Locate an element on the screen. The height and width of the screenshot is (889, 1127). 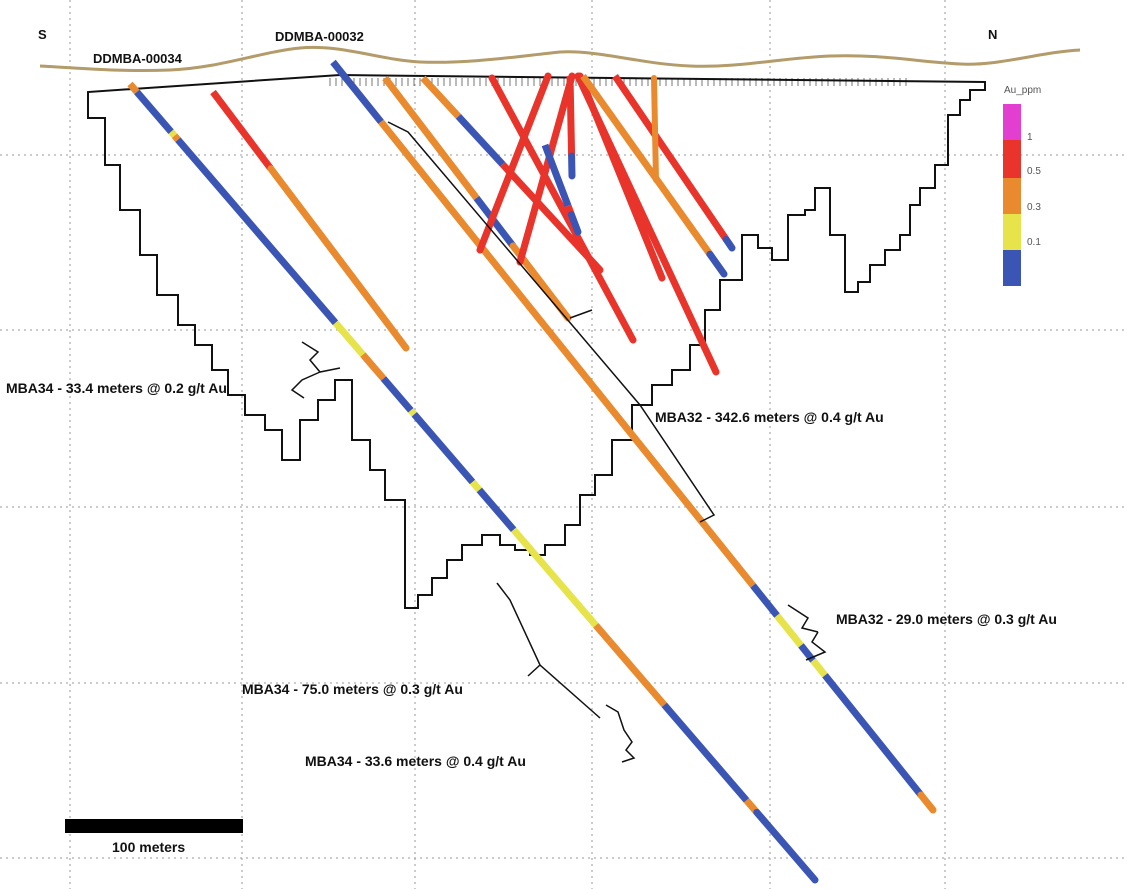
hole-l is located at coordinates (655, 129).